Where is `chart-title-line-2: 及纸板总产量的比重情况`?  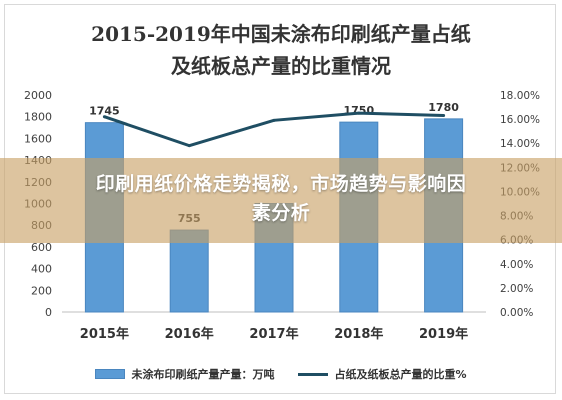
chart-title-line-2: 及纸板总产量的比重情况 is located at coordinates (281, 66).